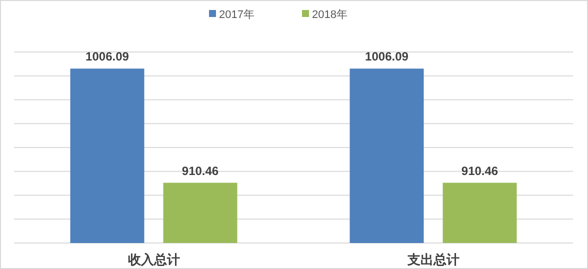  Describe the element at coordinates (236, 15) in the screenshot. I see `legend-label: 2017年` at that location.